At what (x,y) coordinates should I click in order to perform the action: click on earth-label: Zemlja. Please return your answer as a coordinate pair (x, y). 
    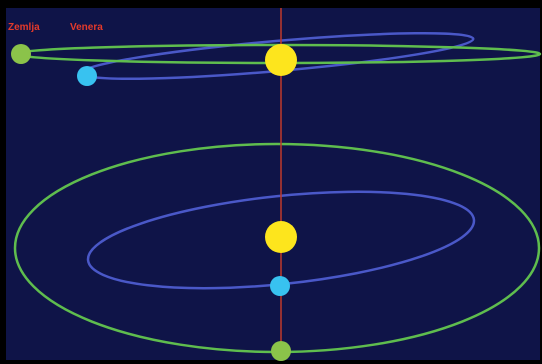
    Looking at the image, I should click on (24, 27).